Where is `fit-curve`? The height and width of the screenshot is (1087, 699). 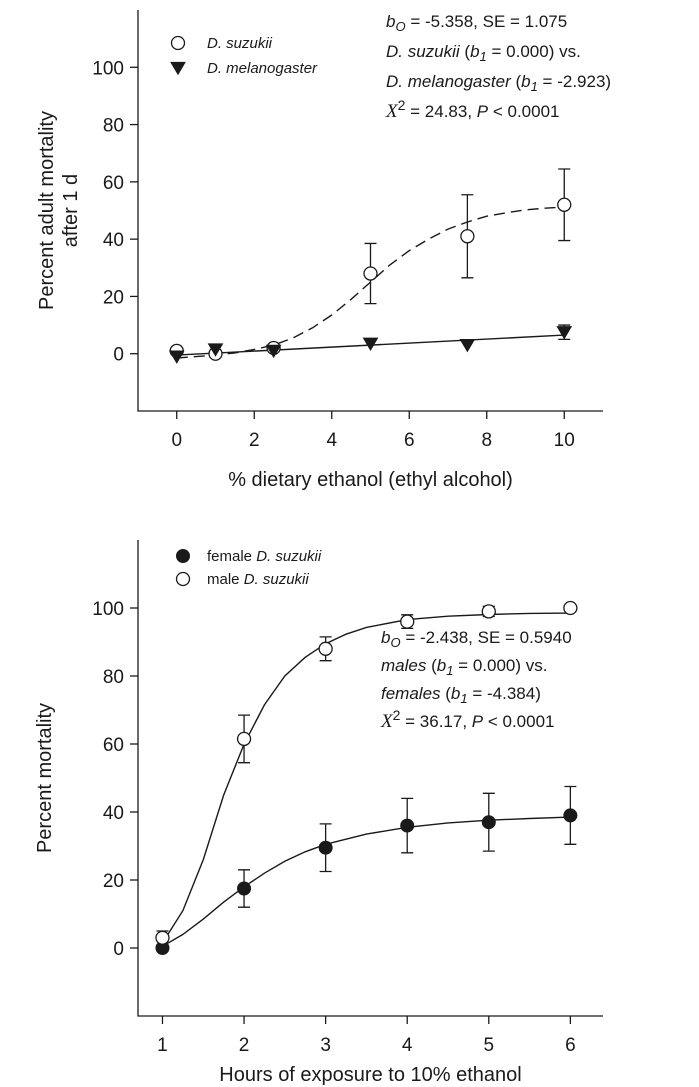 fit-curve is located at coordinates (366, 881).